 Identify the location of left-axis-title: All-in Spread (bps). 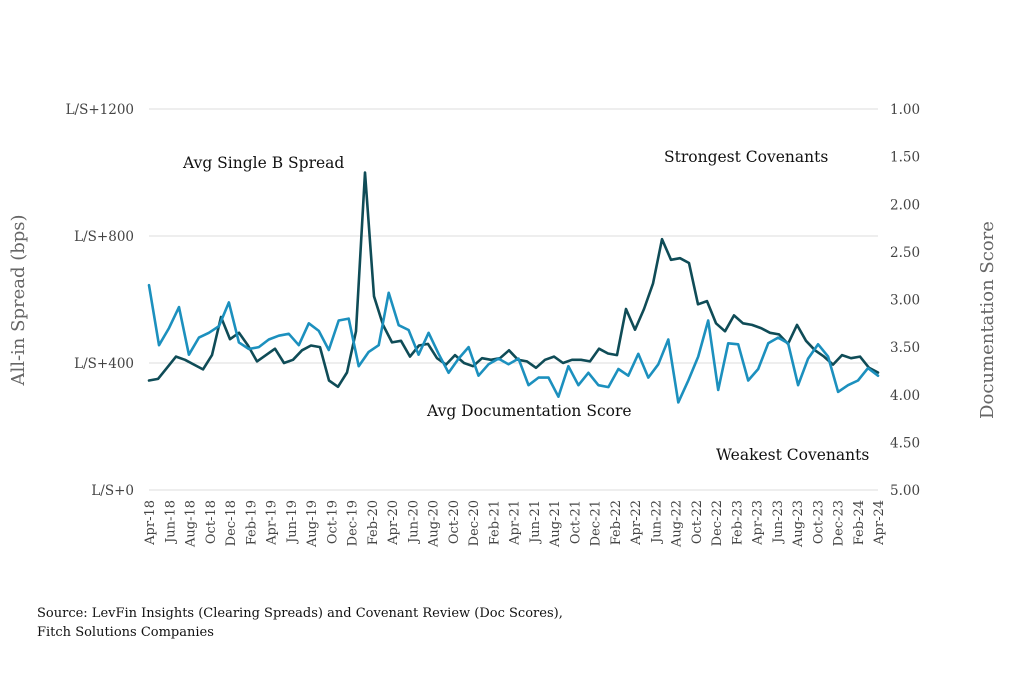
(18, 300).